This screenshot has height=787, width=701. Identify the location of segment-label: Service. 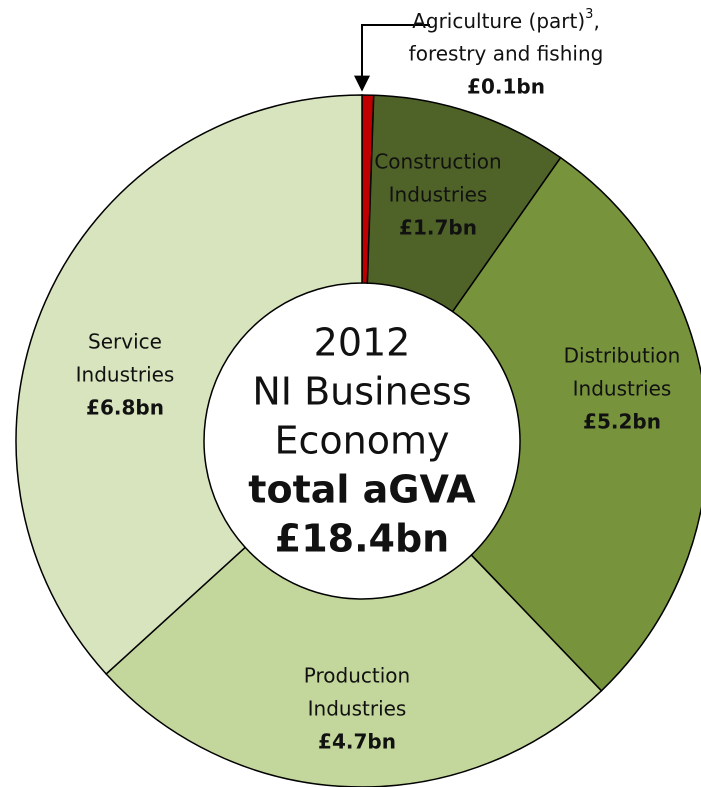
(125, 342).